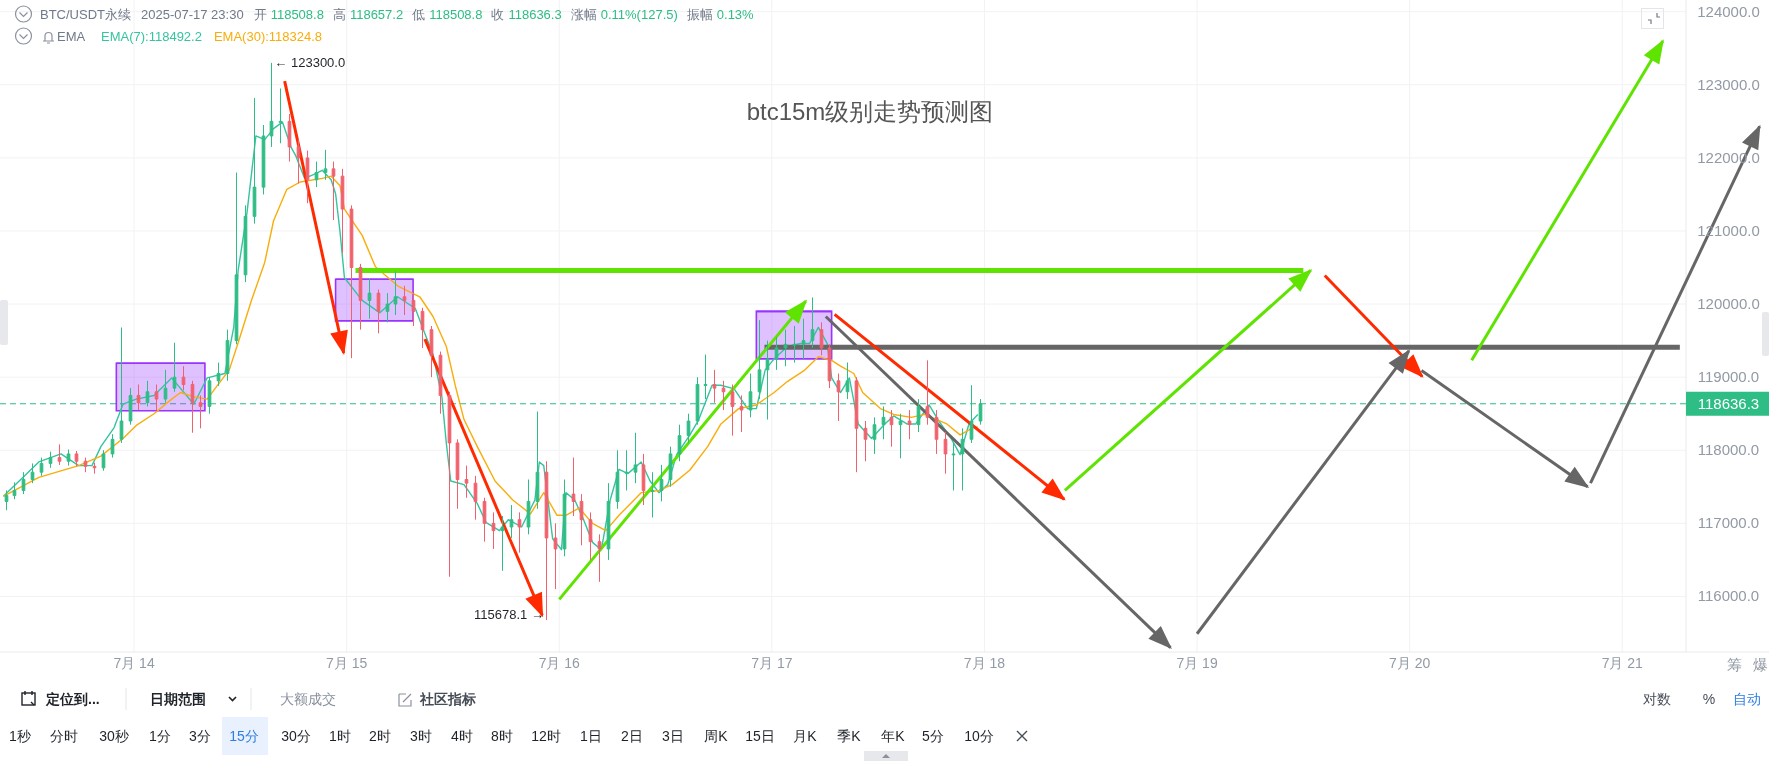 The width and height of the screenshot is (1769, 761). I want to click on text: 周K, so click(716, 736).